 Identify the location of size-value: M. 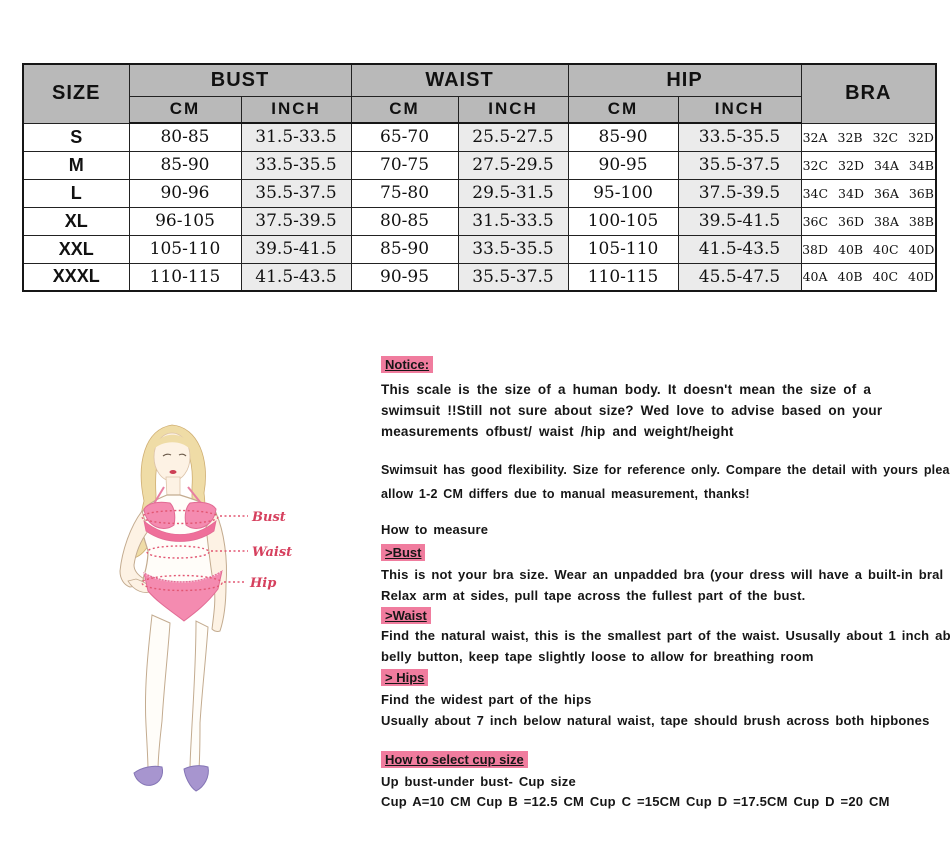
(76, 165).